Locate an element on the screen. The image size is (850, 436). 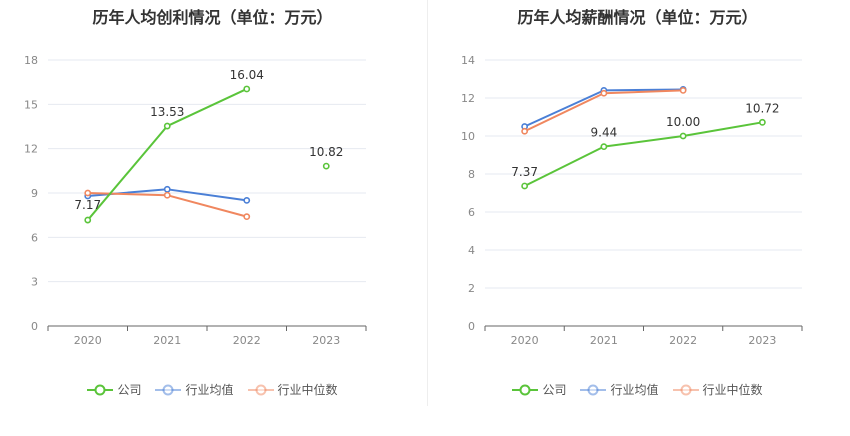
data-label: 13.53 is located at coordinates (167, 112).